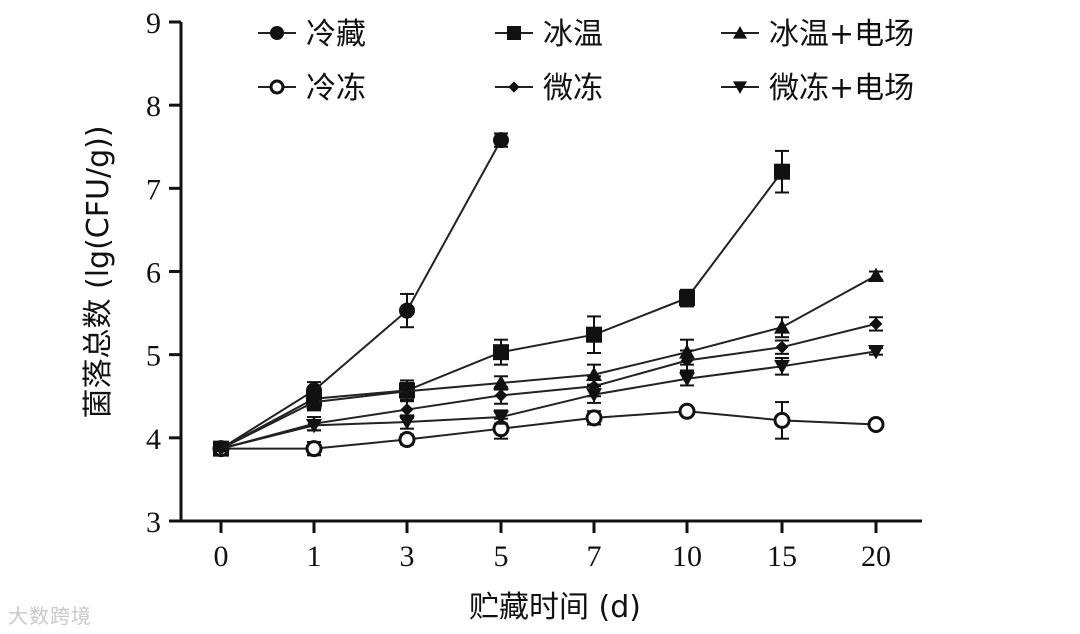 The image size is (1080, 634). What do you see at coordinates (841, 88) in the screenshot?
I see `legend-label: 微冻+电场` at bounding box center [841, 88].